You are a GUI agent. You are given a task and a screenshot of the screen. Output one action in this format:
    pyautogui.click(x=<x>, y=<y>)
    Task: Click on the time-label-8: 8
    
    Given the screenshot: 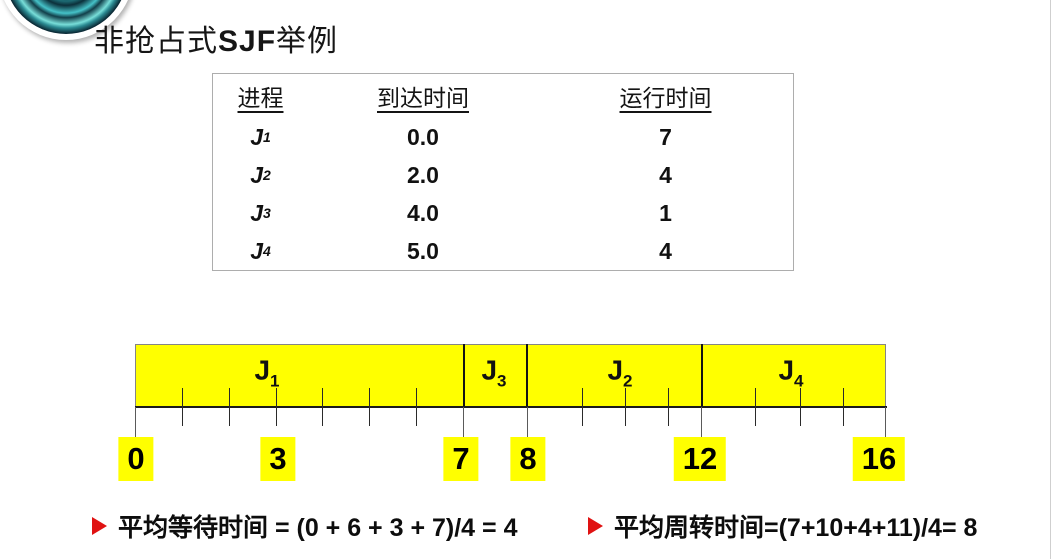 What is the action you would take?
    pyautogui.click(x=528, y=459)
    